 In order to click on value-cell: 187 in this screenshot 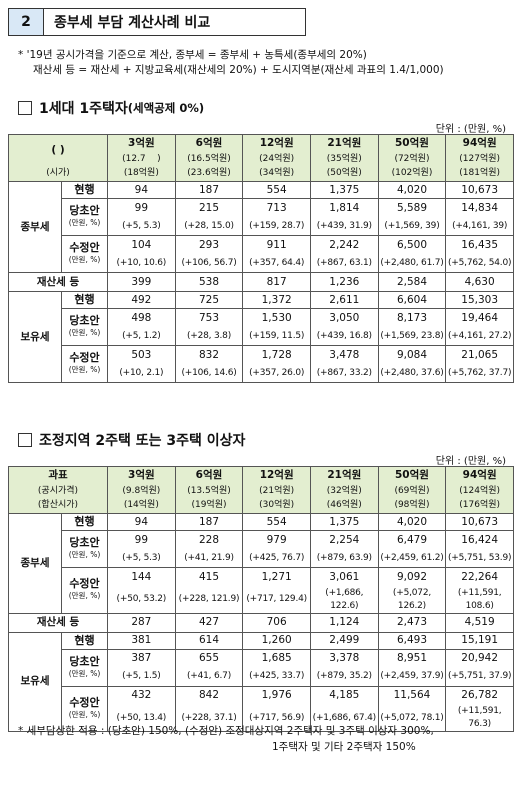, I will do `click(209, 522)`.